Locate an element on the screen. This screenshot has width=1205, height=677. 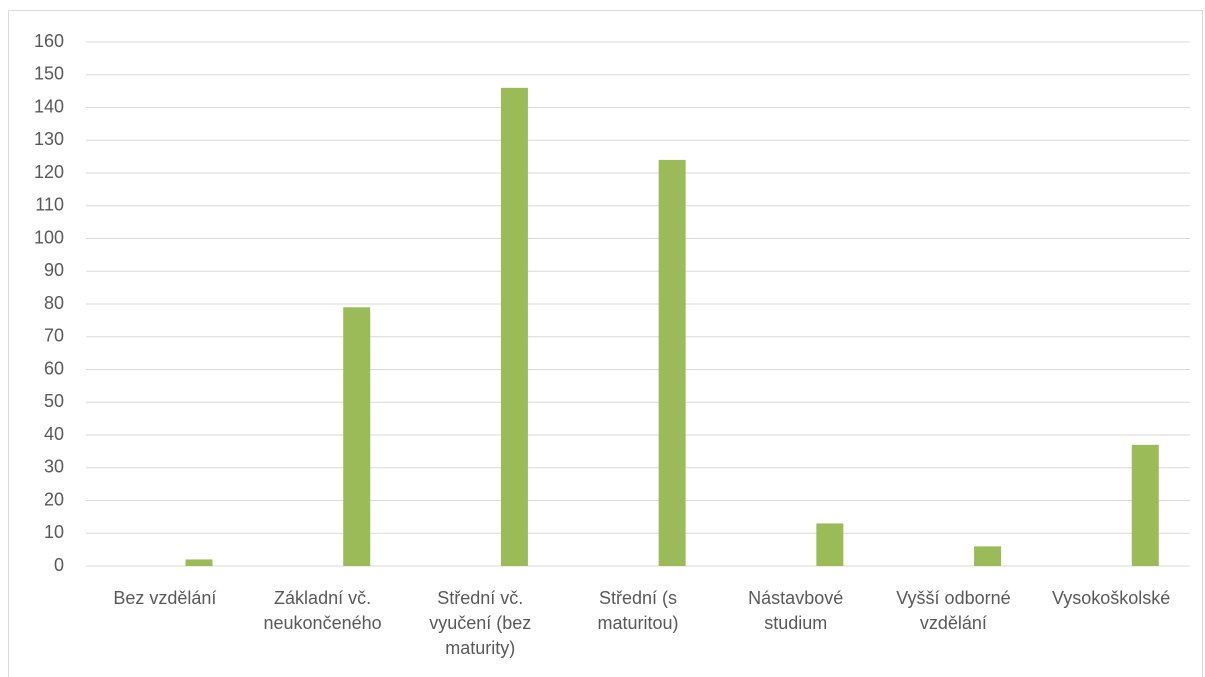
y-tick-label: 30 is located at coordinates (54, 467).